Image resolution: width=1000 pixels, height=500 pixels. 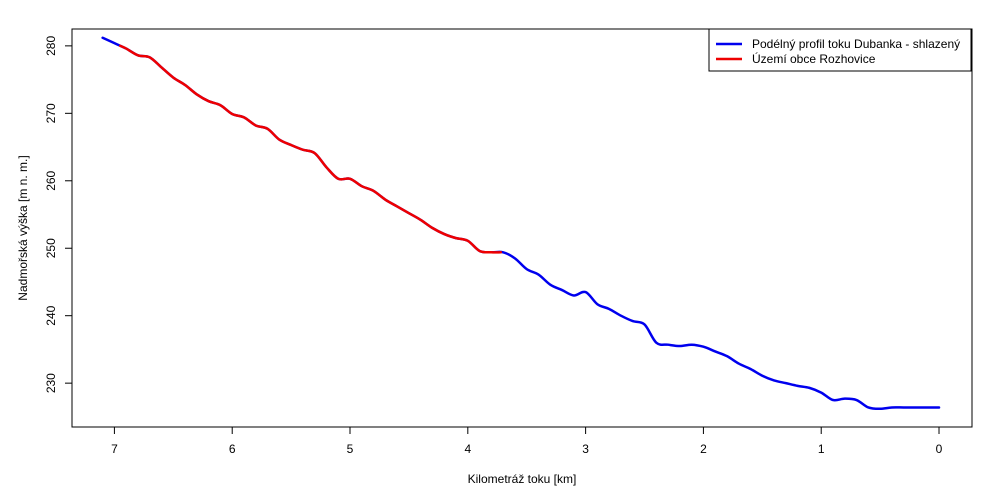 I want to click on x-axis: 7 6 5 4 3 2 1 0, so click(x=527, y=441).